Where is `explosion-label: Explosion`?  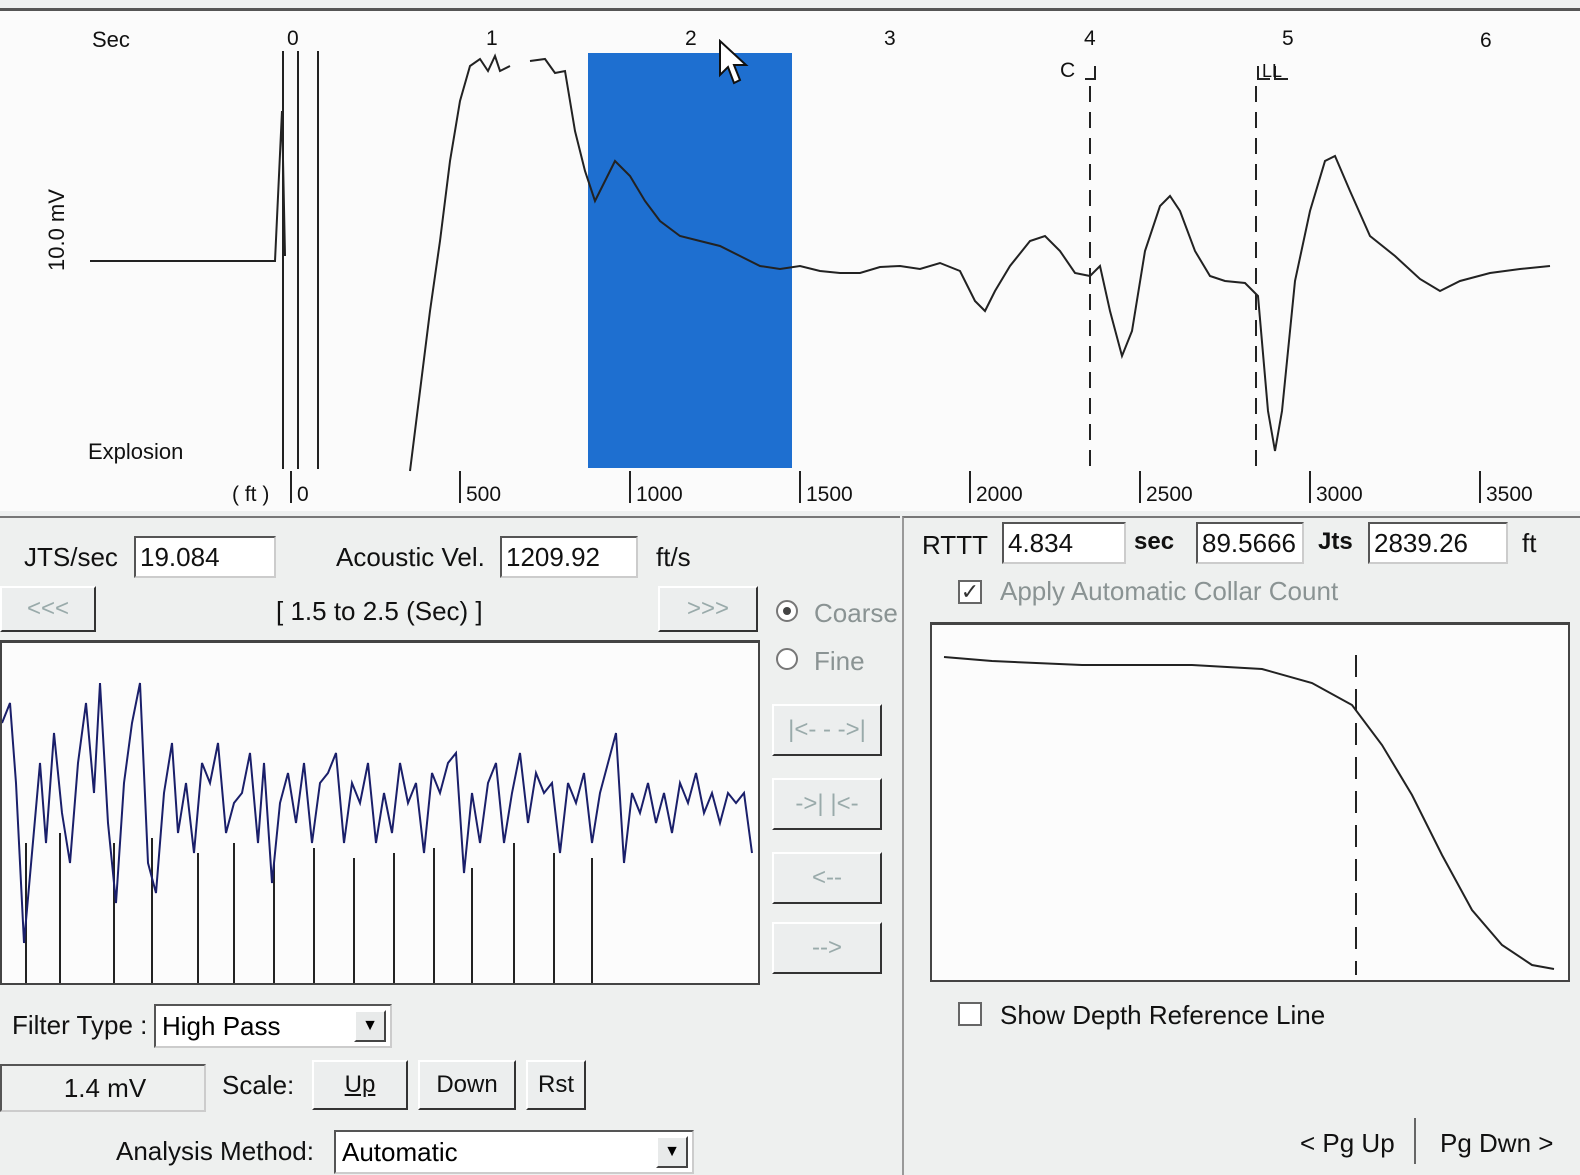 explosion-label: Explosion is located at coordinates (136, 451).